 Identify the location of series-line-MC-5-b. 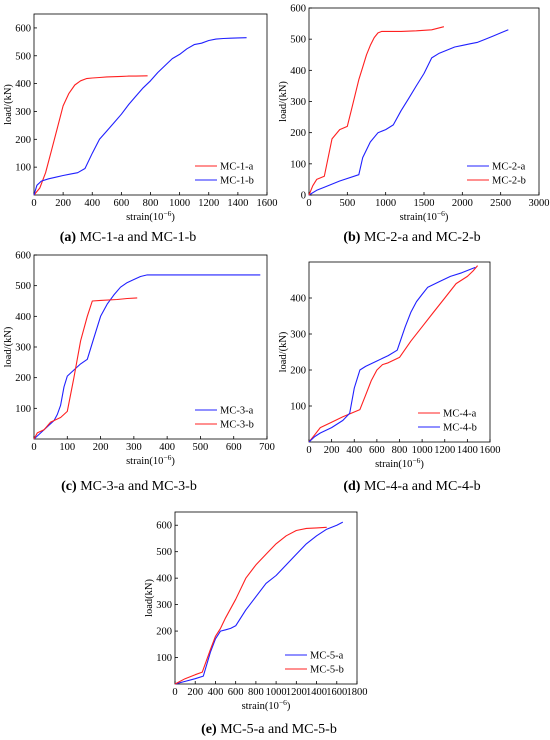
(250, 605).